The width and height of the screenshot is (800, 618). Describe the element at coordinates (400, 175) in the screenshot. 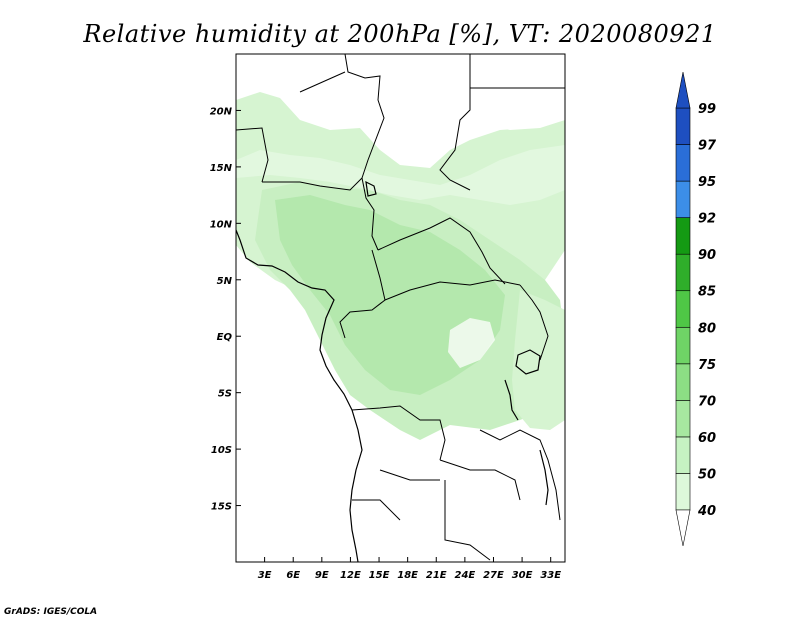

I see `humidity-region-north` at that location.